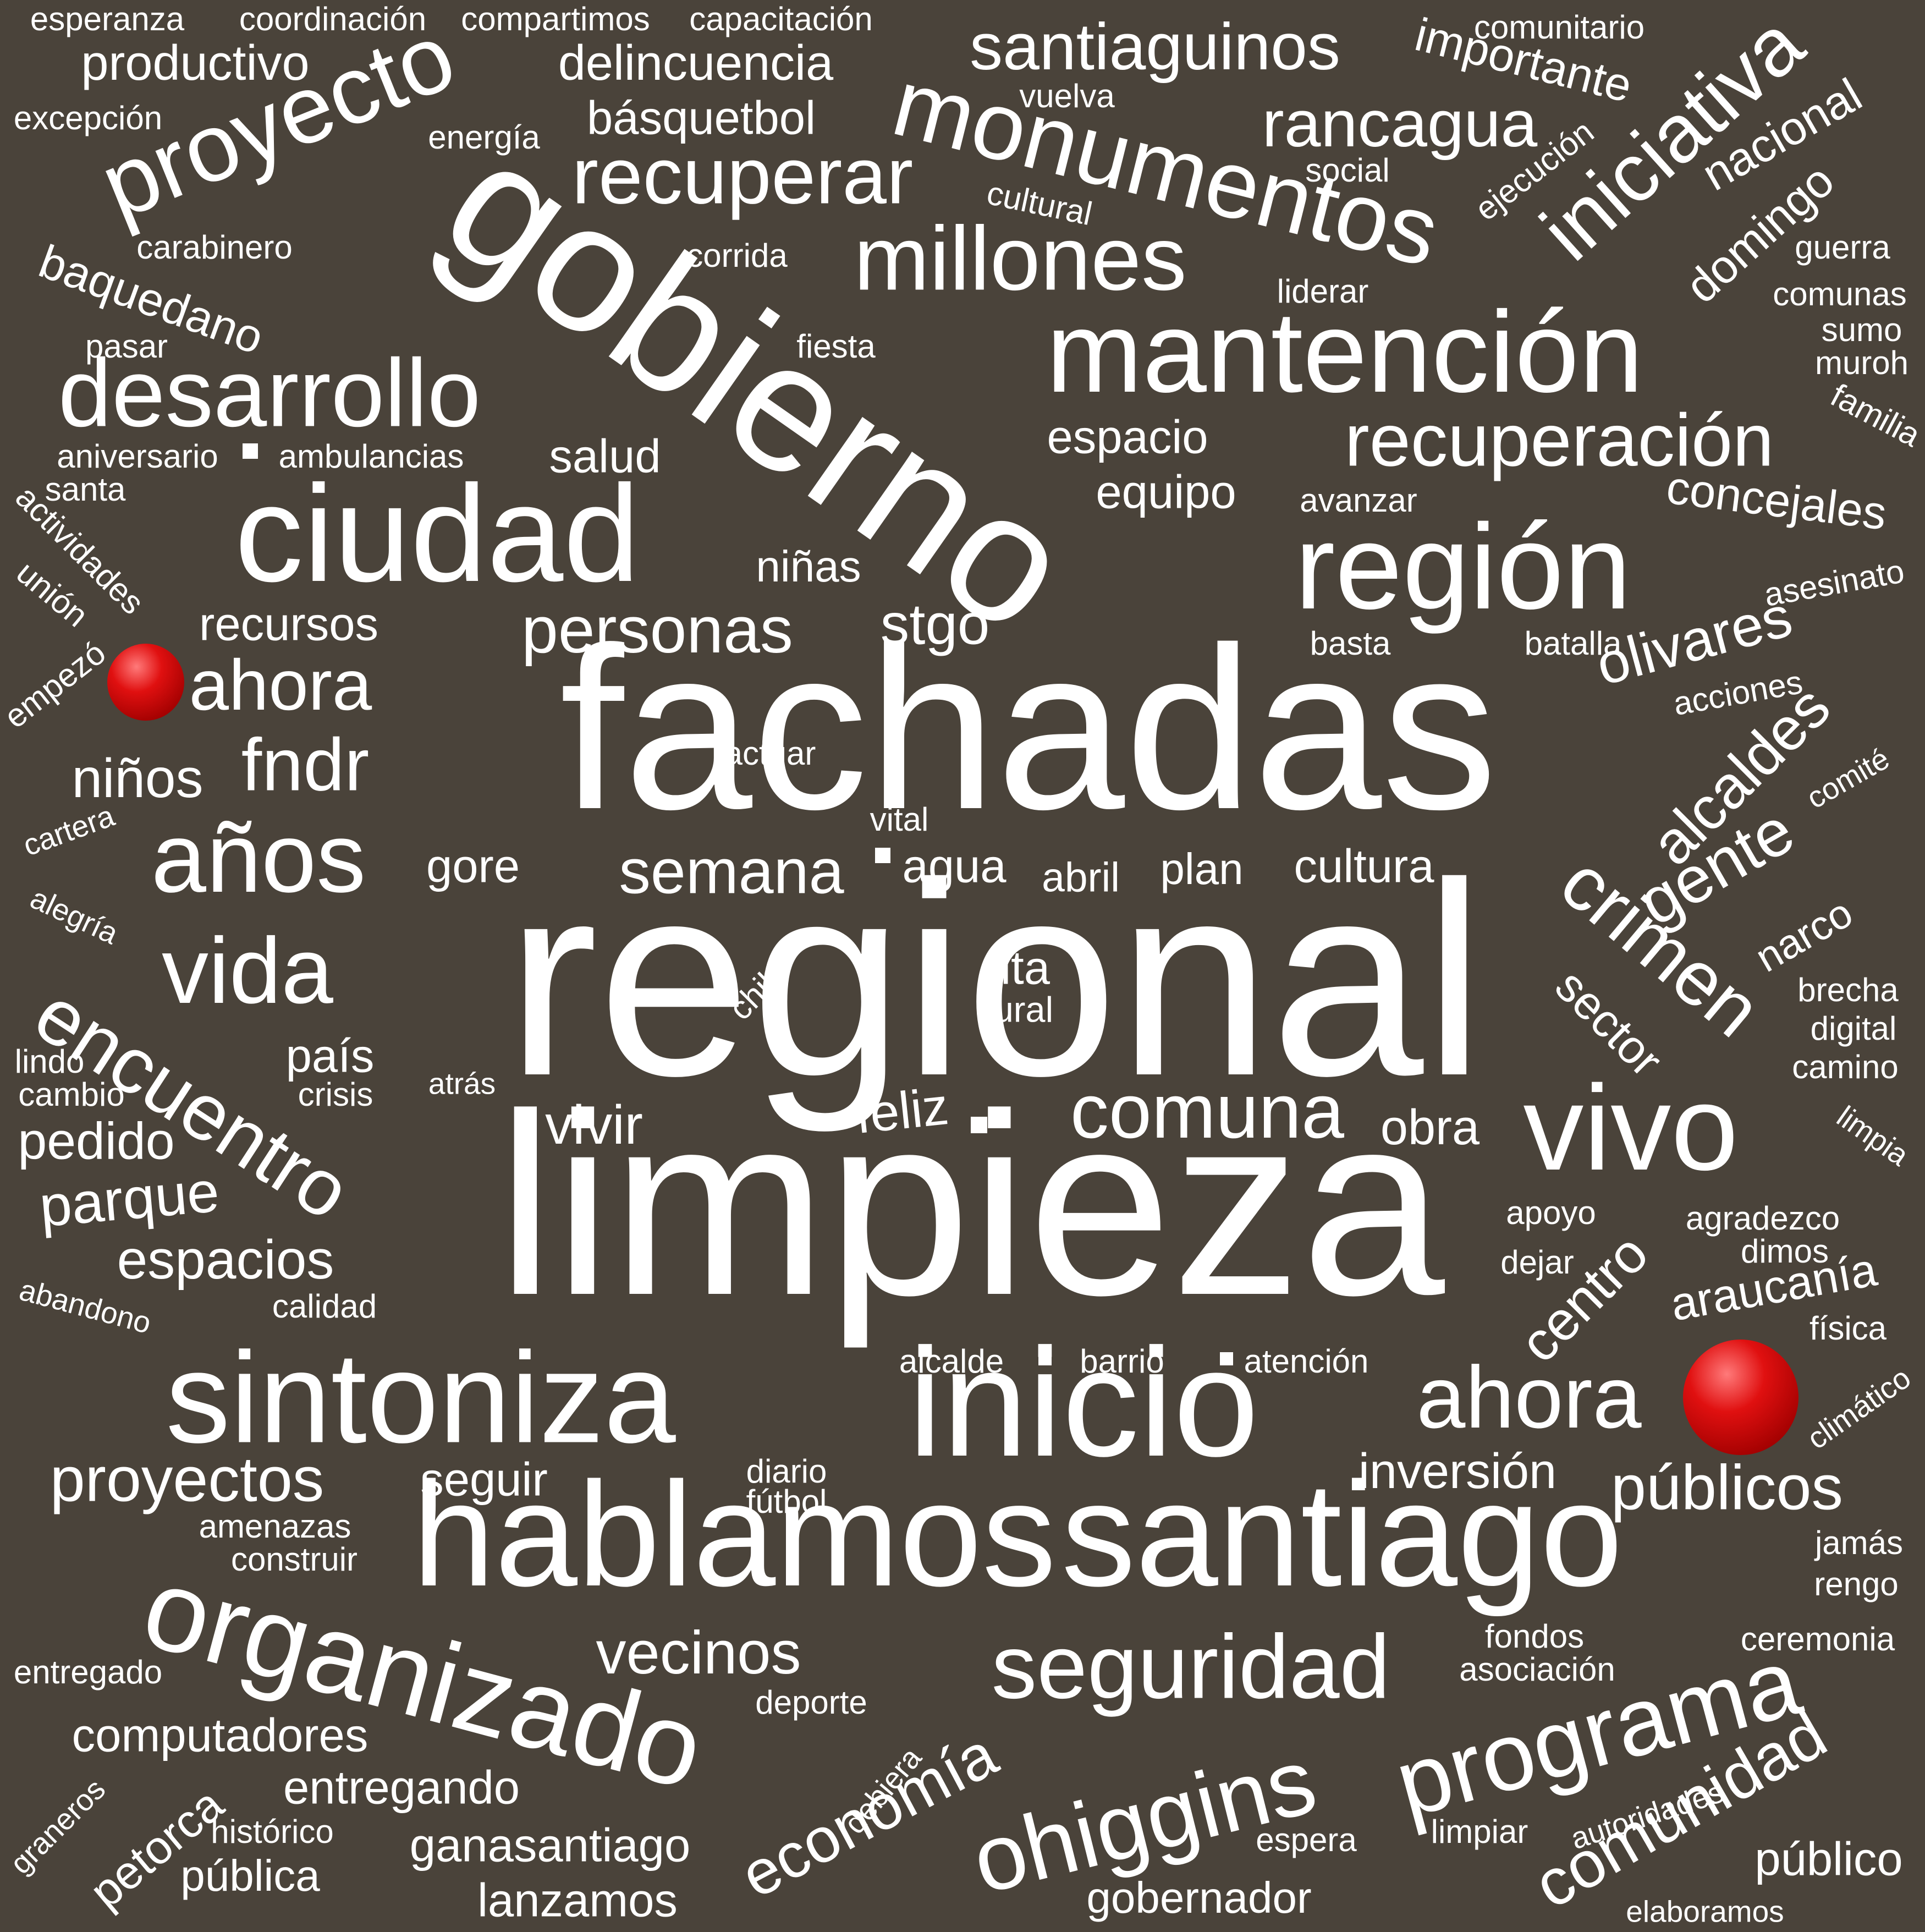 The height and width of the screenshot is (1932, 1925). Describe the element at coordinates (473, 866) in the screenshot. I see `word: gore` at that location.